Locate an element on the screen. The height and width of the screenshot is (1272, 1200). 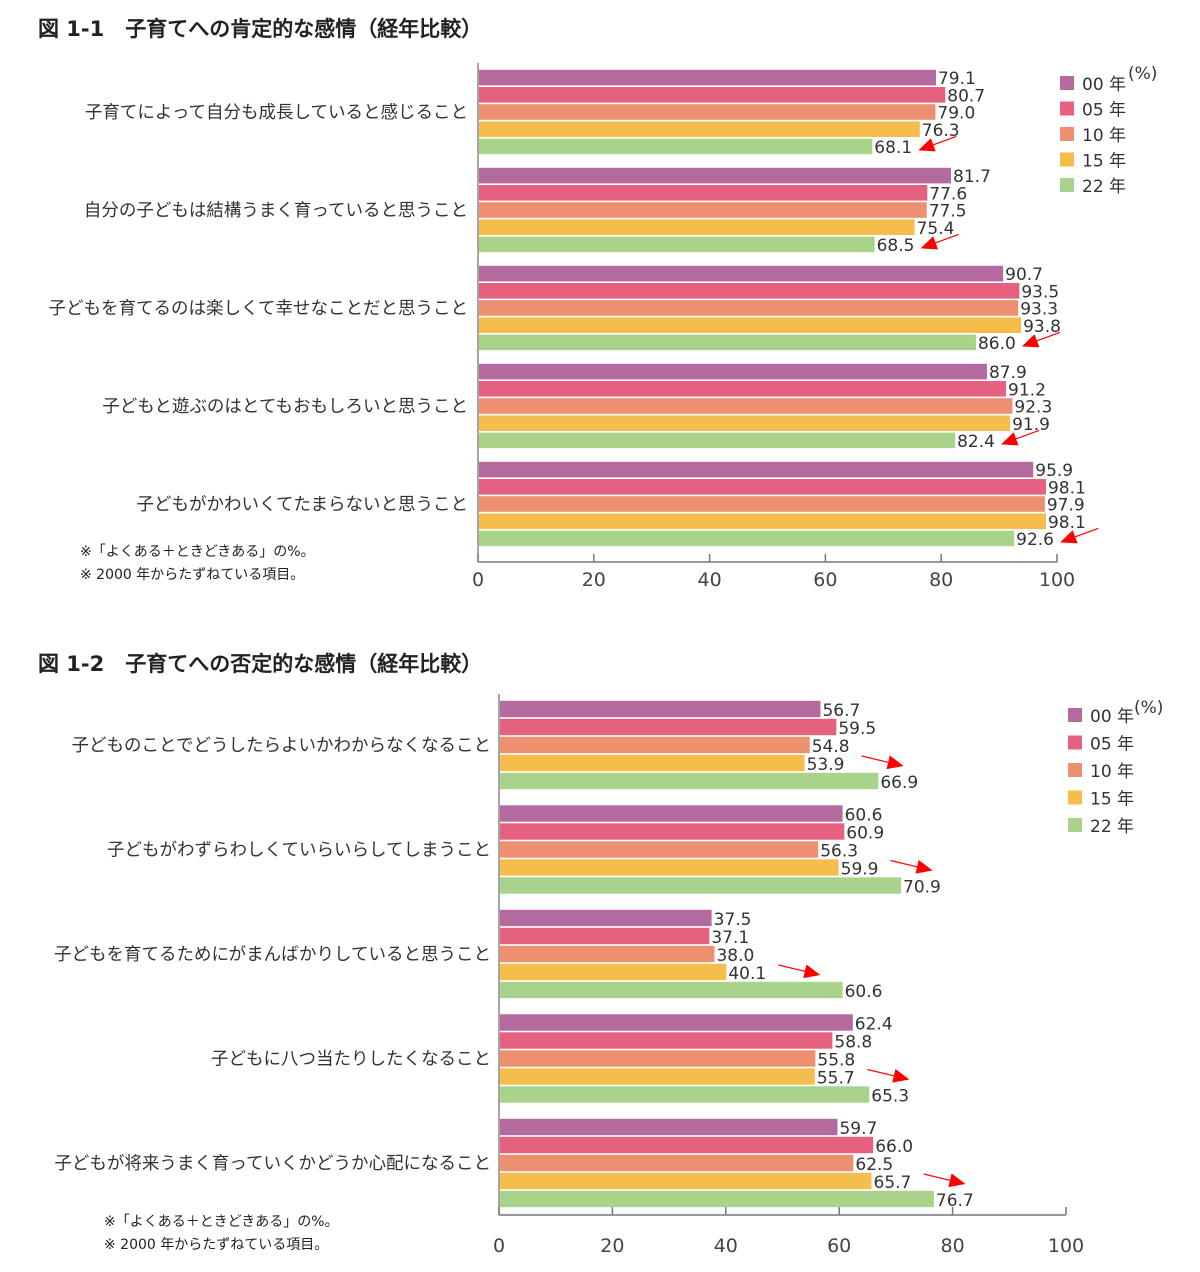
data-label: 87.9 is located at coordinates (1008, 373).